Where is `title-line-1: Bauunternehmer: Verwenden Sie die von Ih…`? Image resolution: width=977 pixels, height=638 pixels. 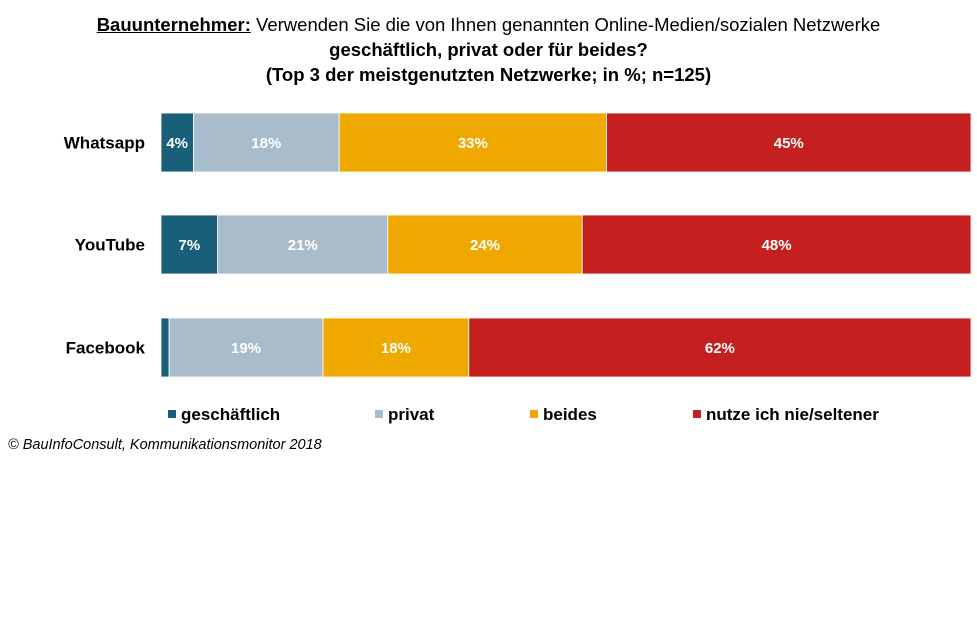 title-line-1: Bauunternehmer: Verwenden Sie die von Ih… is located at coordinates (488, 24).